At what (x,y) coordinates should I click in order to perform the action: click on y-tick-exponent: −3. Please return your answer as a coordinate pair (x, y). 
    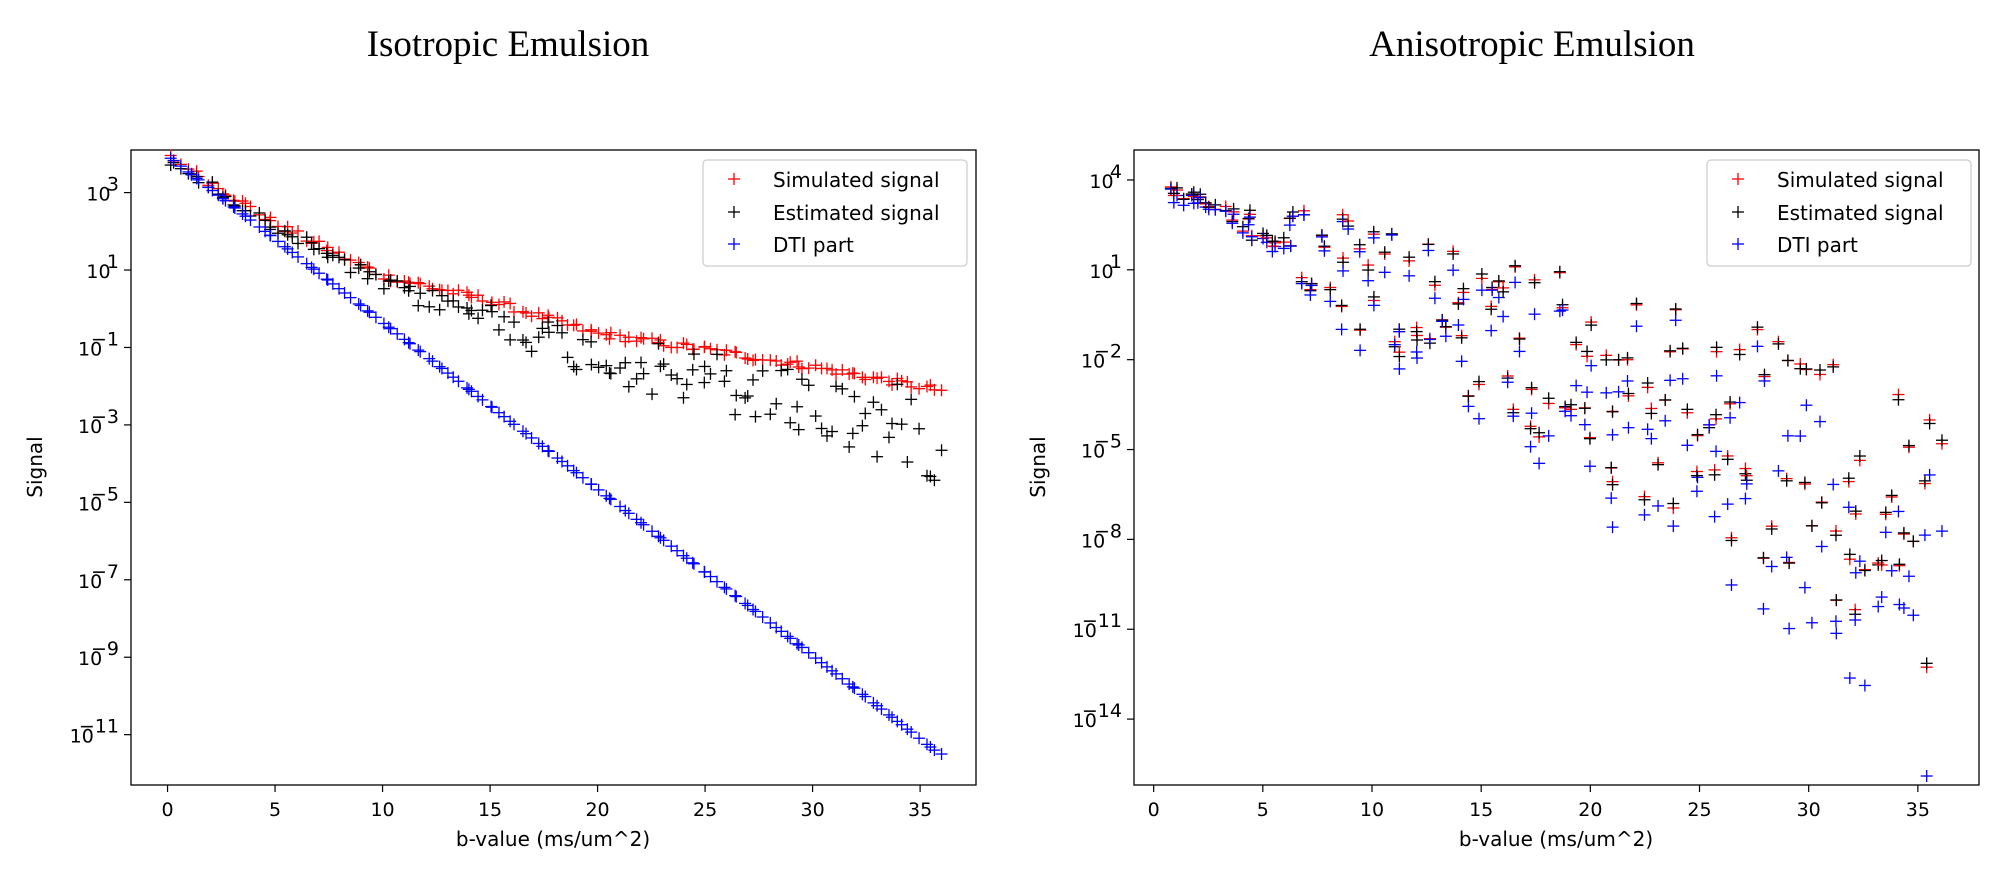
    Looking at the image, I should click on (105, 417).